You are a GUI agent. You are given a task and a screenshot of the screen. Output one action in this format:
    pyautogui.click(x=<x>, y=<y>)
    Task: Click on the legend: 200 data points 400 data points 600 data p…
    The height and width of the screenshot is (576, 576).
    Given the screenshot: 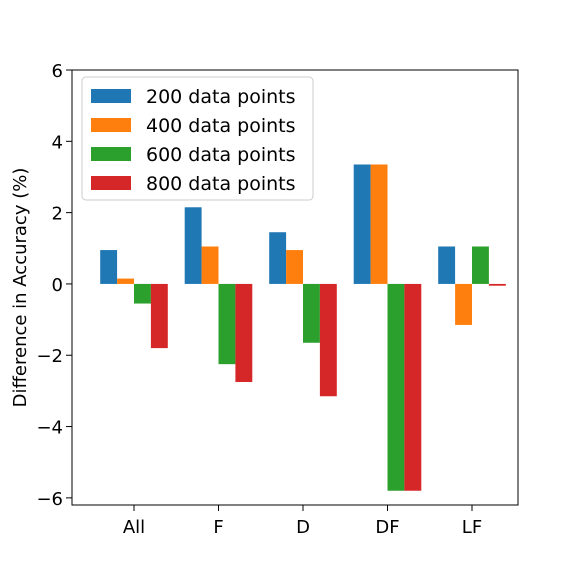 What is the action you would take?
    pyautogui.click(x=197, y=138)
    